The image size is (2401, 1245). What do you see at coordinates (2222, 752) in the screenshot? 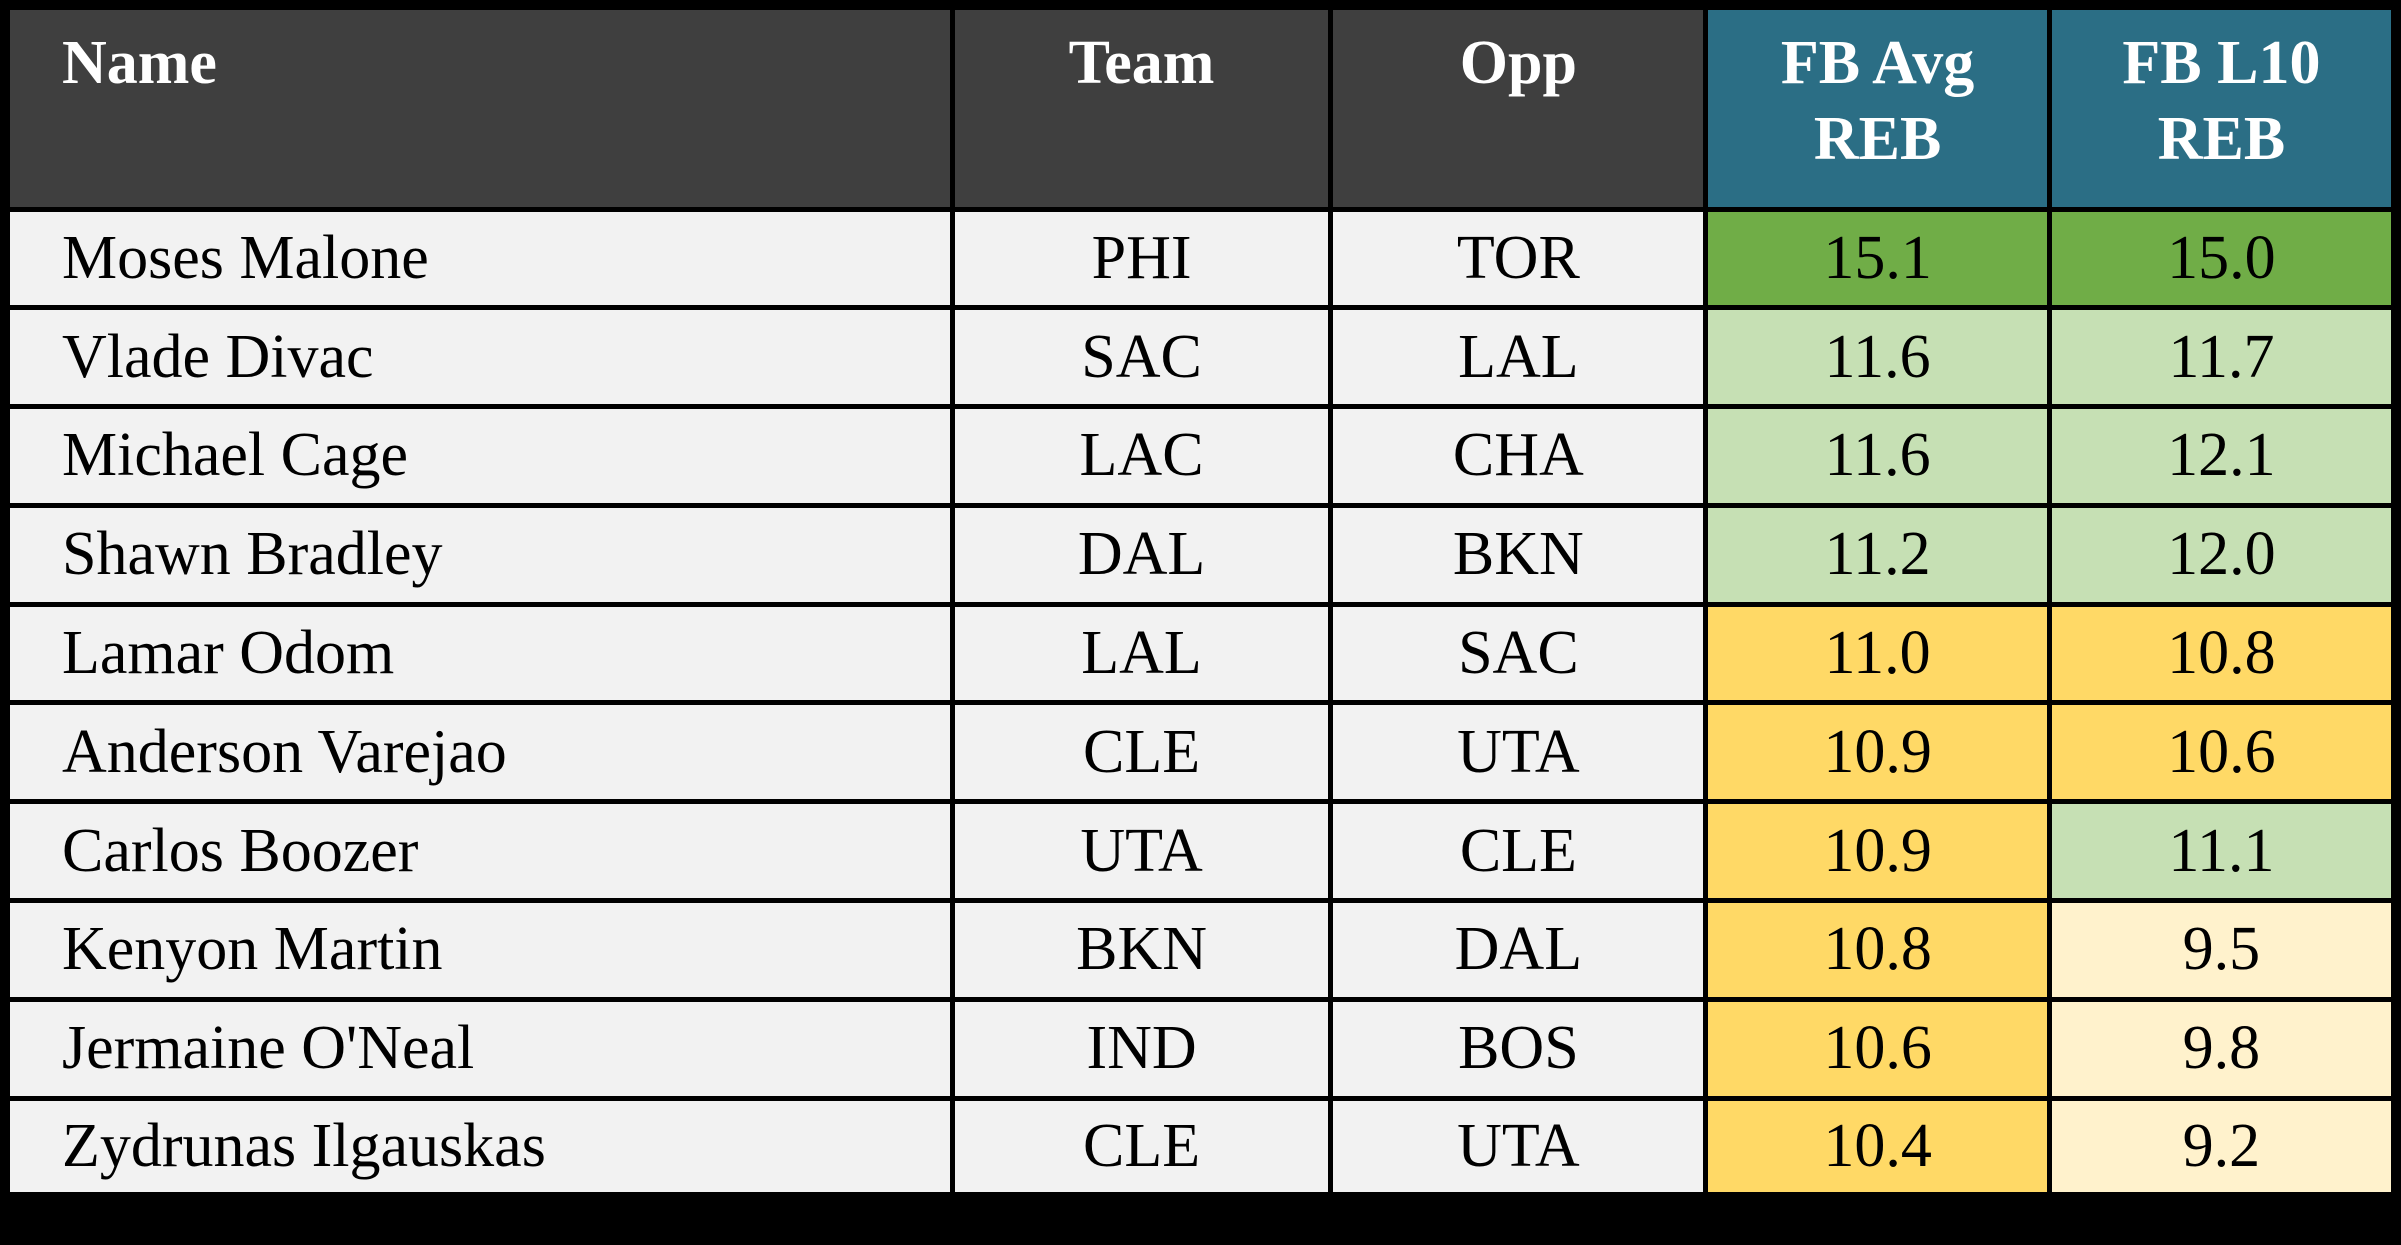
I see `fb-l10-reb-cell: 10.6` at bounding box center [2222, 752].